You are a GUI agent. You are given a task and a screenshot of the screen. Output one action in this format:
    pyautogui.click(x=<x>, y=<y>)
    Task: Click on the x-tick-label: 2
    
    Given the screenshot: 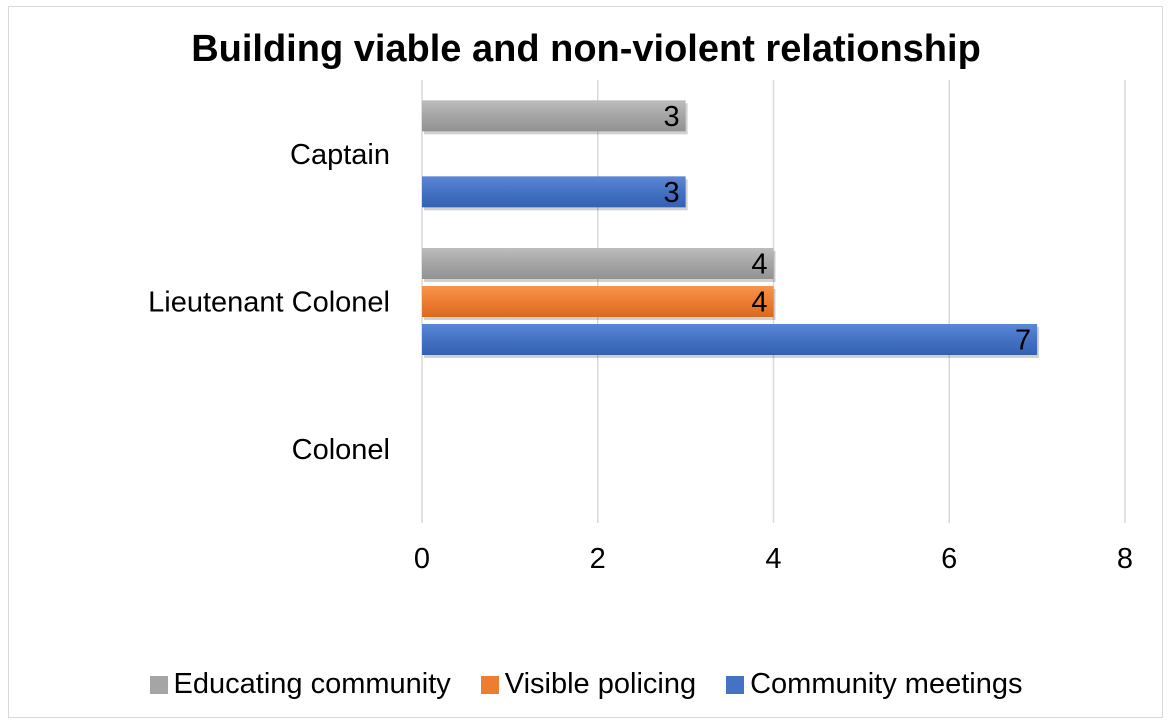 What is the action you would take?
    pyautogui.click(x=598, y=559)
    